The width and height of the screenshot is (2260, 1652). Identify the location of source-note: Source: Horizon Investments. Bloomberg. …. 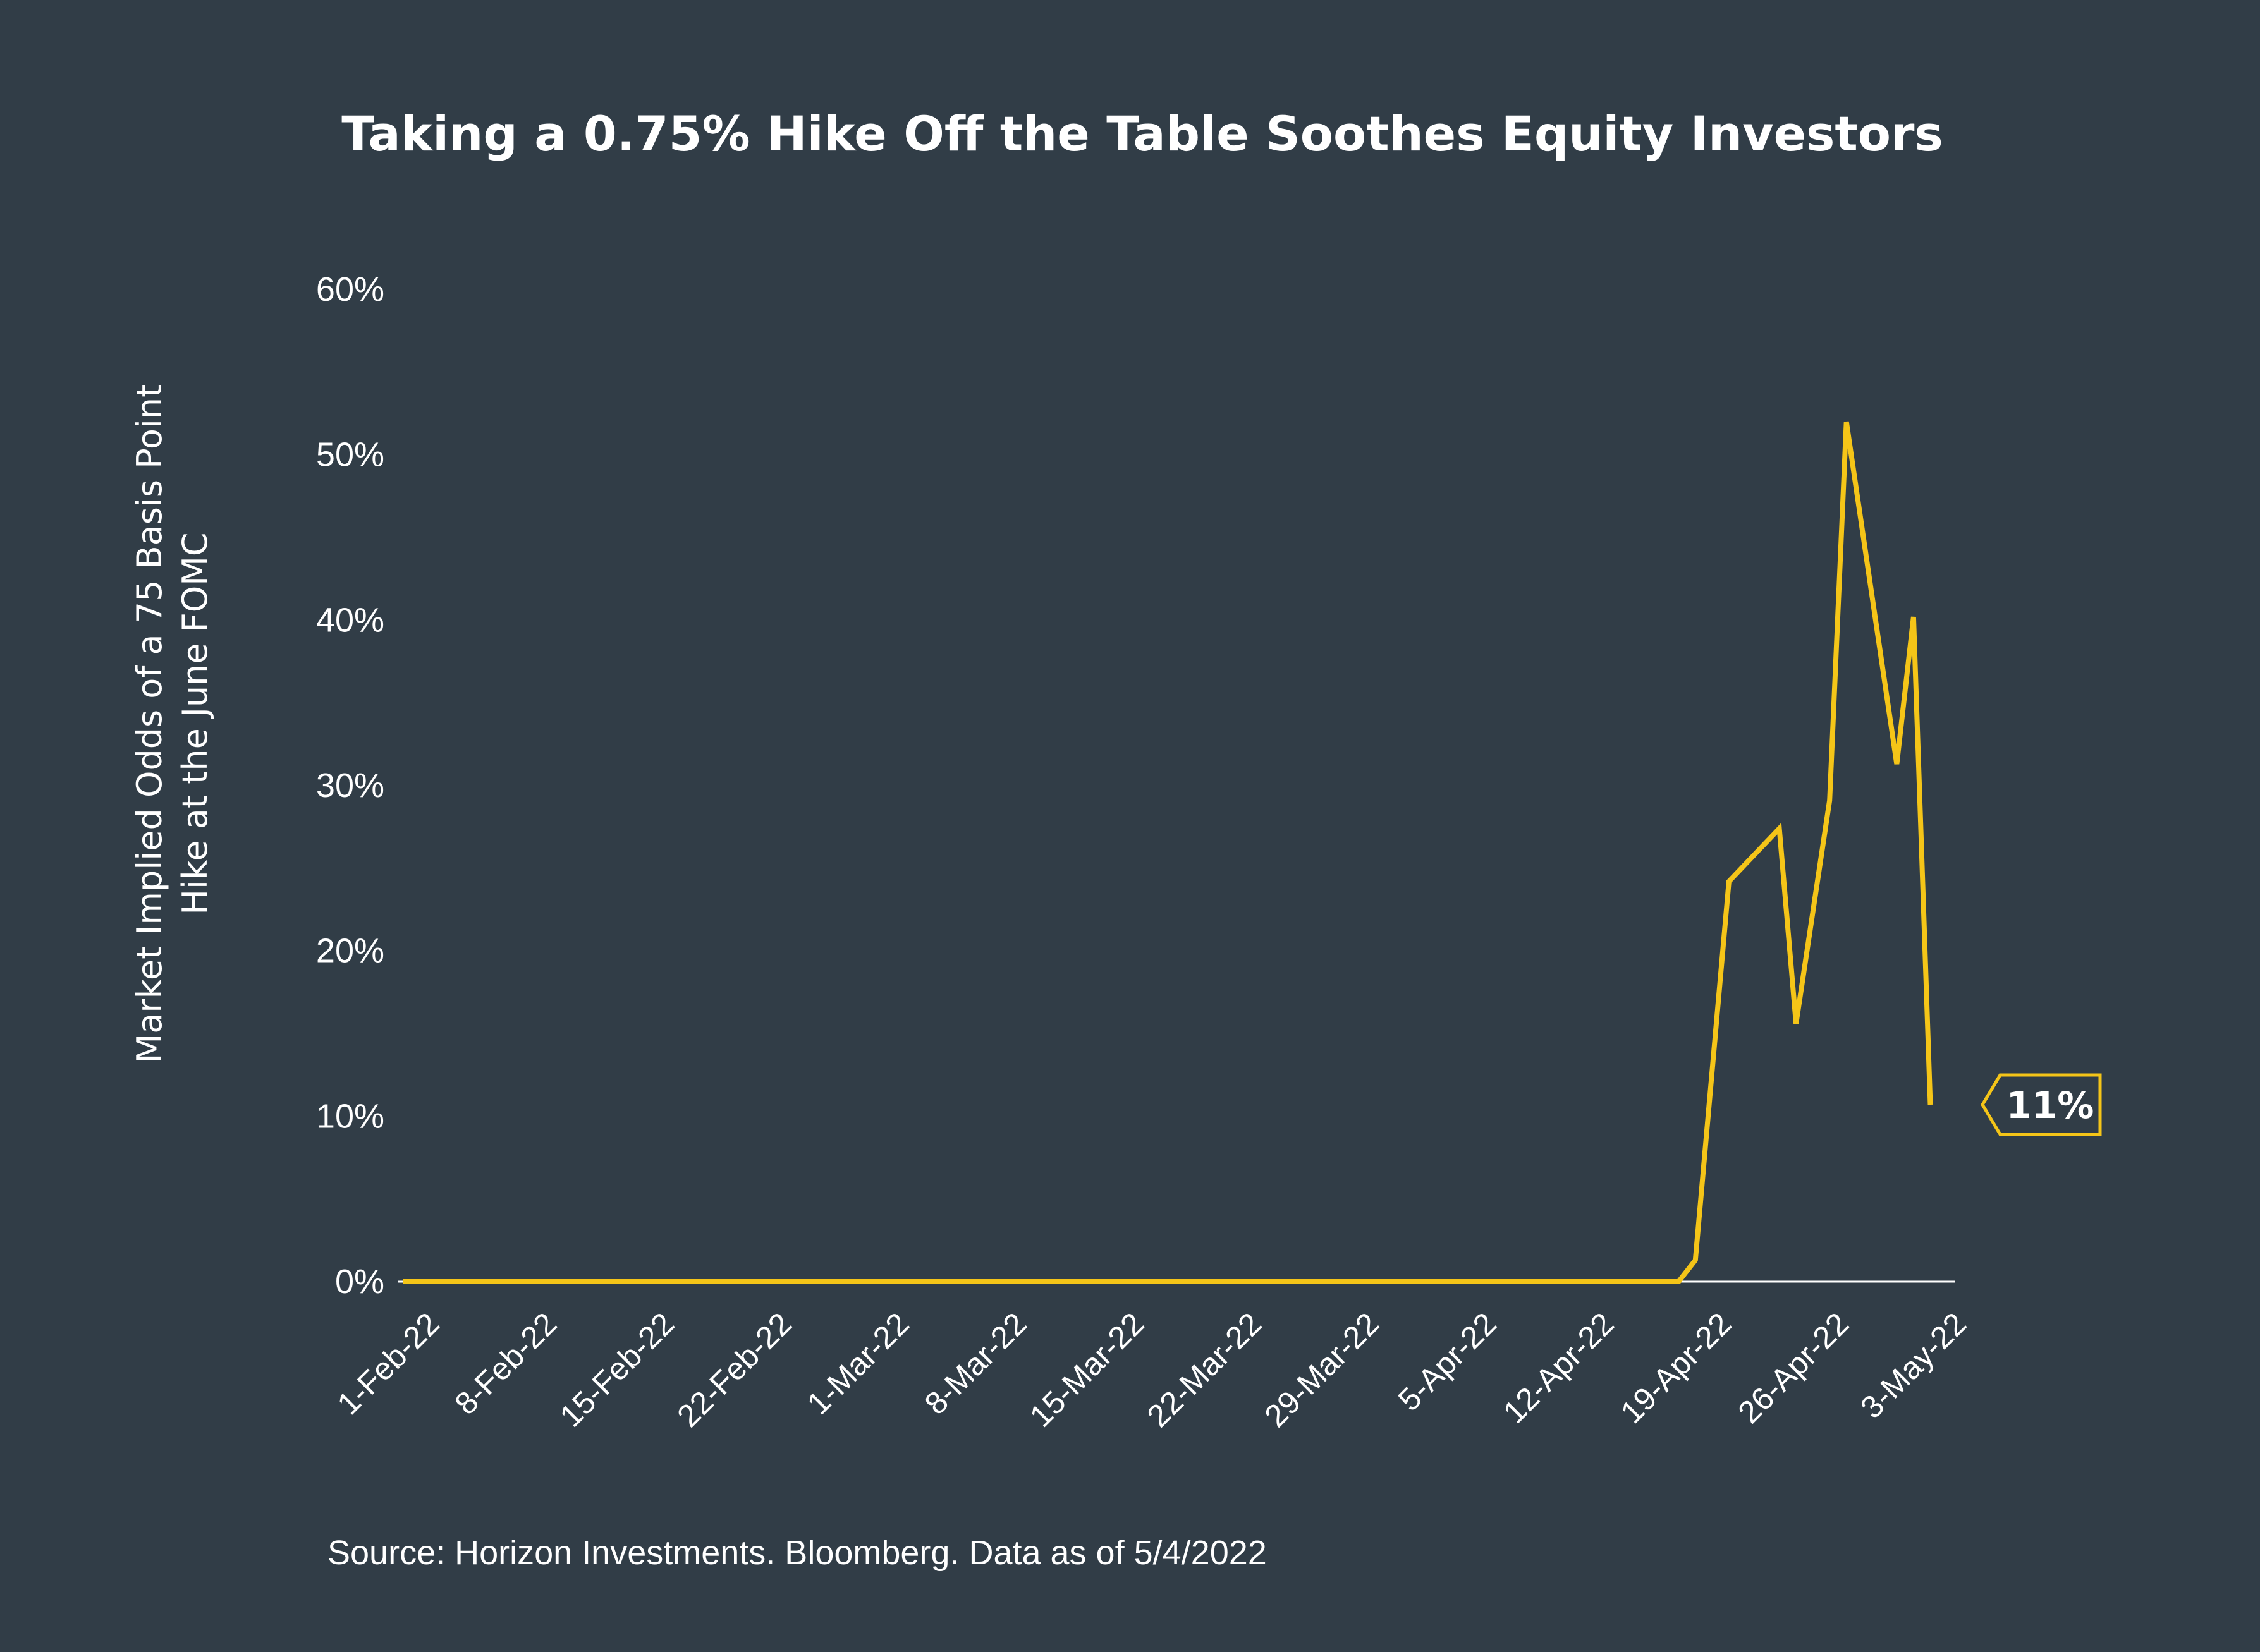
(797, 1553).